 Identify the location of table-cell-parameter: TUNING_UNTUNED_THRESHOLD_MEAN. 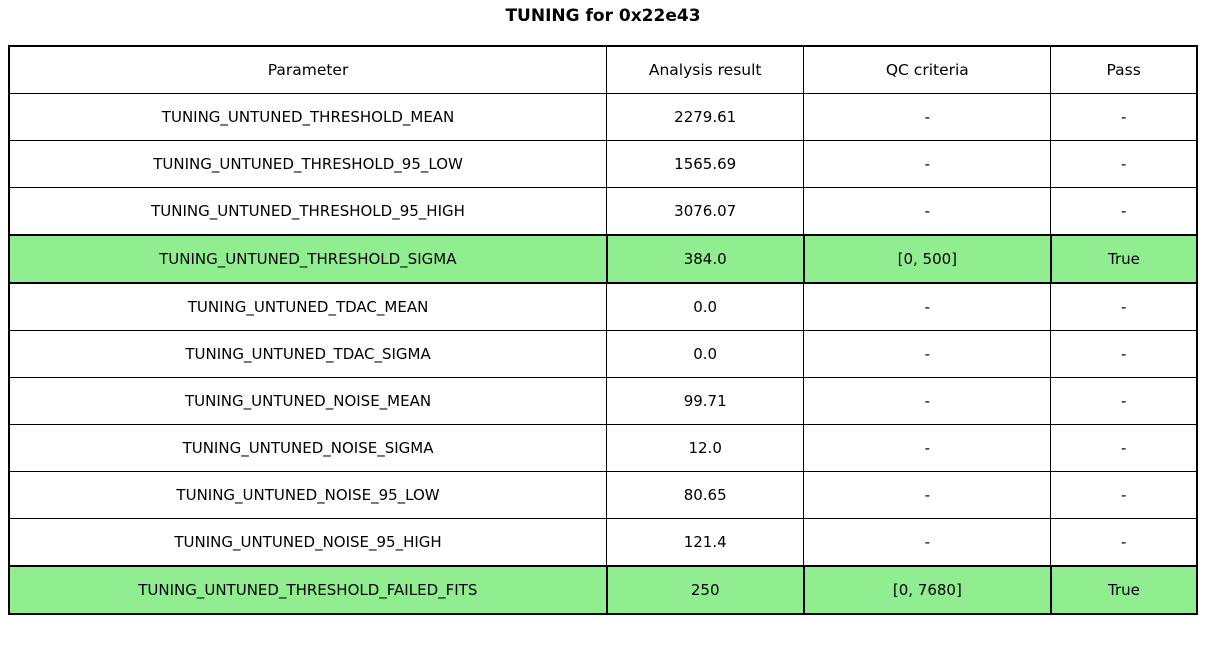
(308, 117).